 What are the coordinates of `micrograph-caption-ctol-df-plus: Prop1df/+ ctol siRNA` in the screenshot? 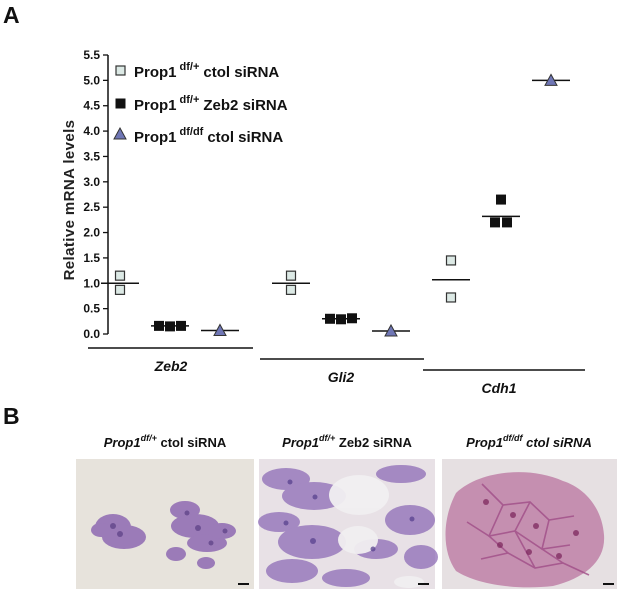 It's located at (165, 441).